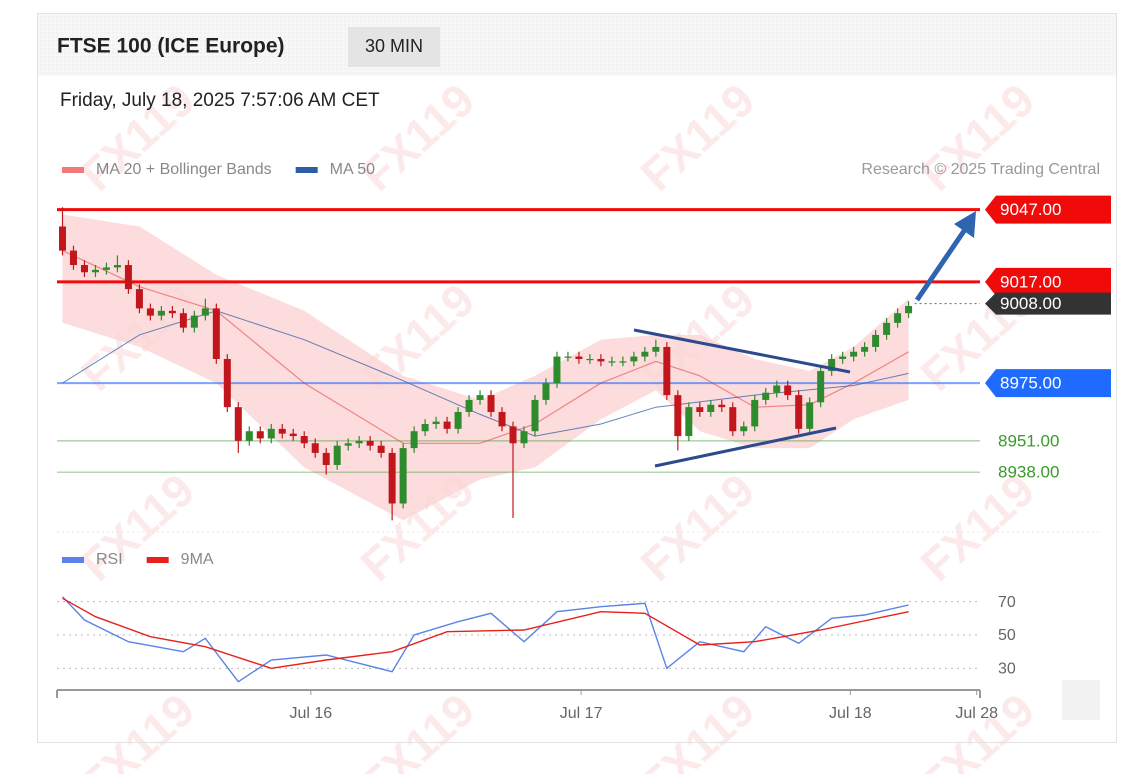 The height and width of the screenshot is (774, 1142). Describe the element at coordinates (184, 169) in the screenshot. I see `legend-label: MA 20 + Bollinger Bands` at that location.